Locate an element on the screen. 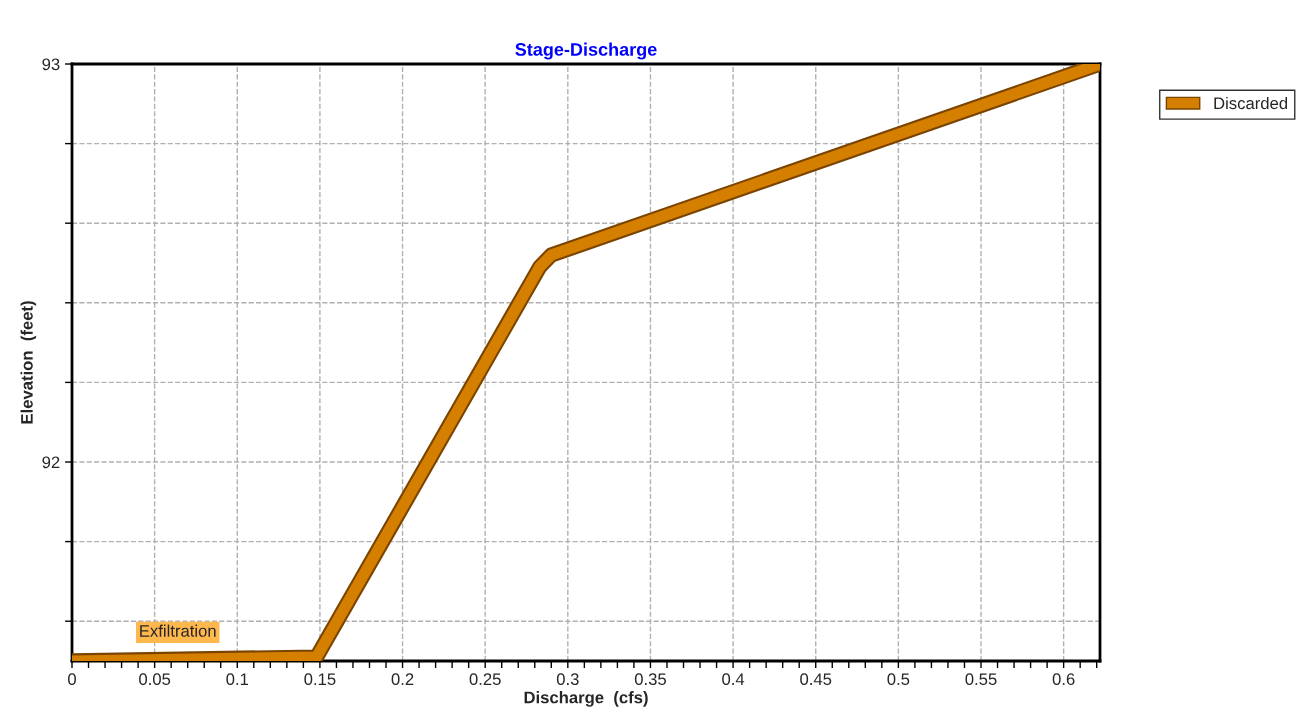 Image resolution: width=1296 pixels, height=719 pixels. x-tick-label: 0 is located at coordinates (72, 679).